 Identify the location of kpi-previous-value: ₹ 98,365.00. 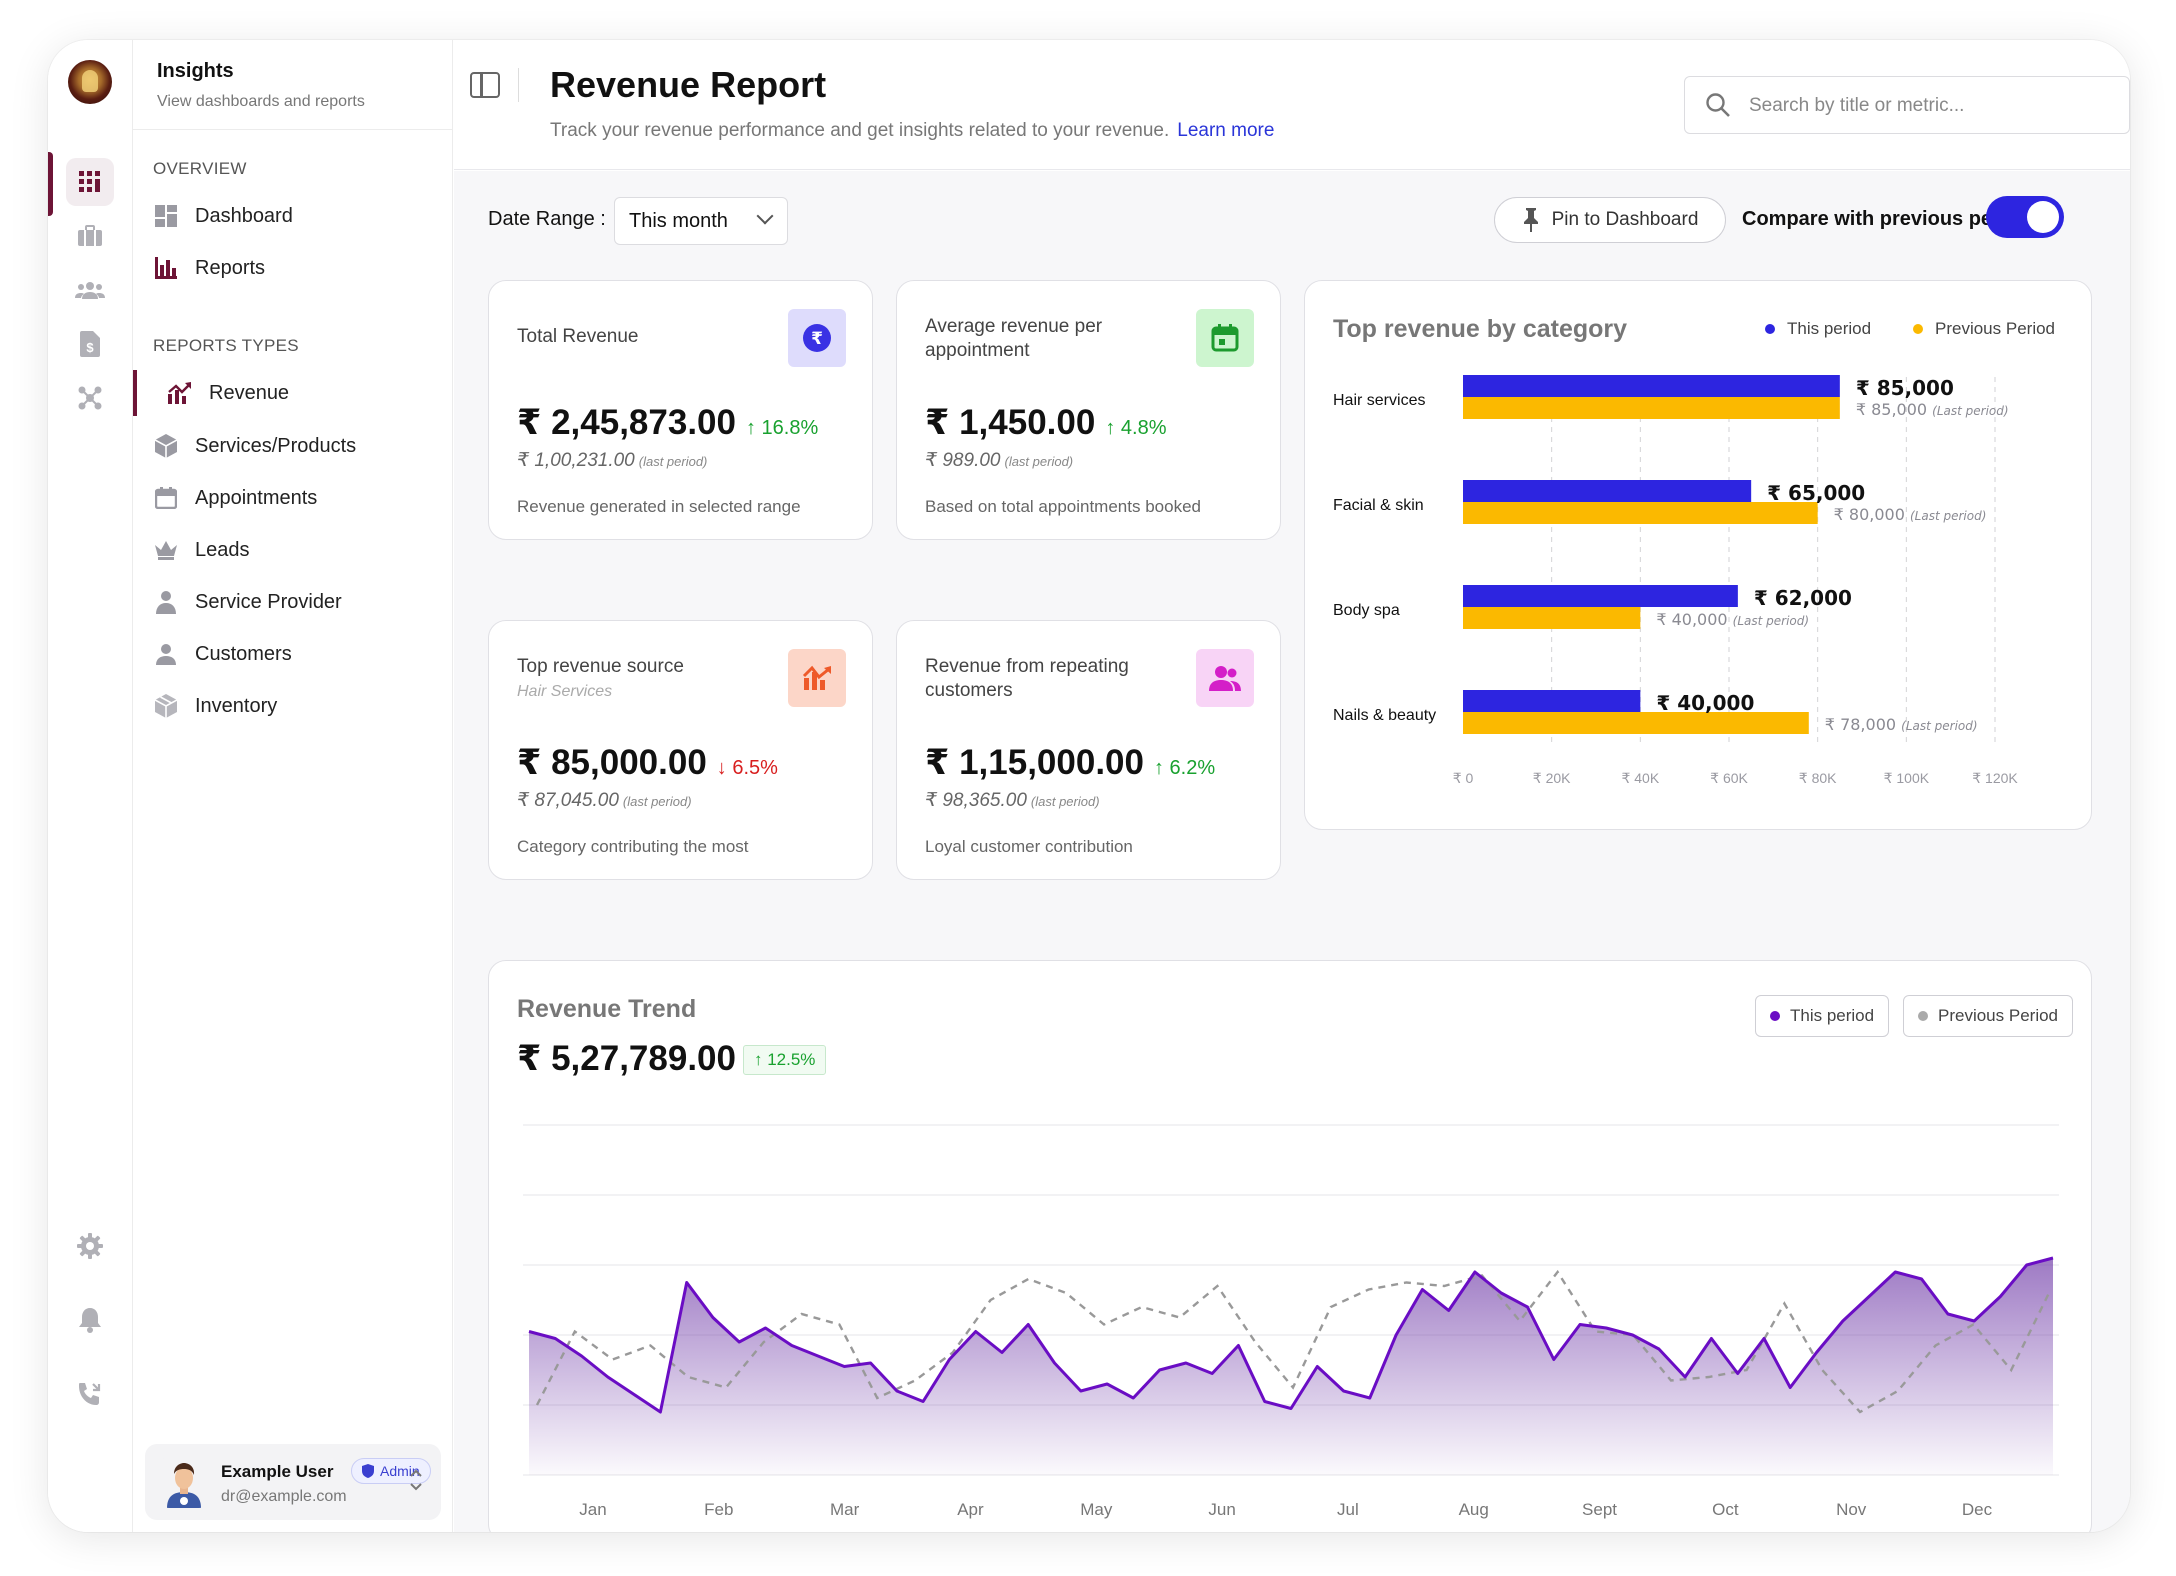
(976, 800).